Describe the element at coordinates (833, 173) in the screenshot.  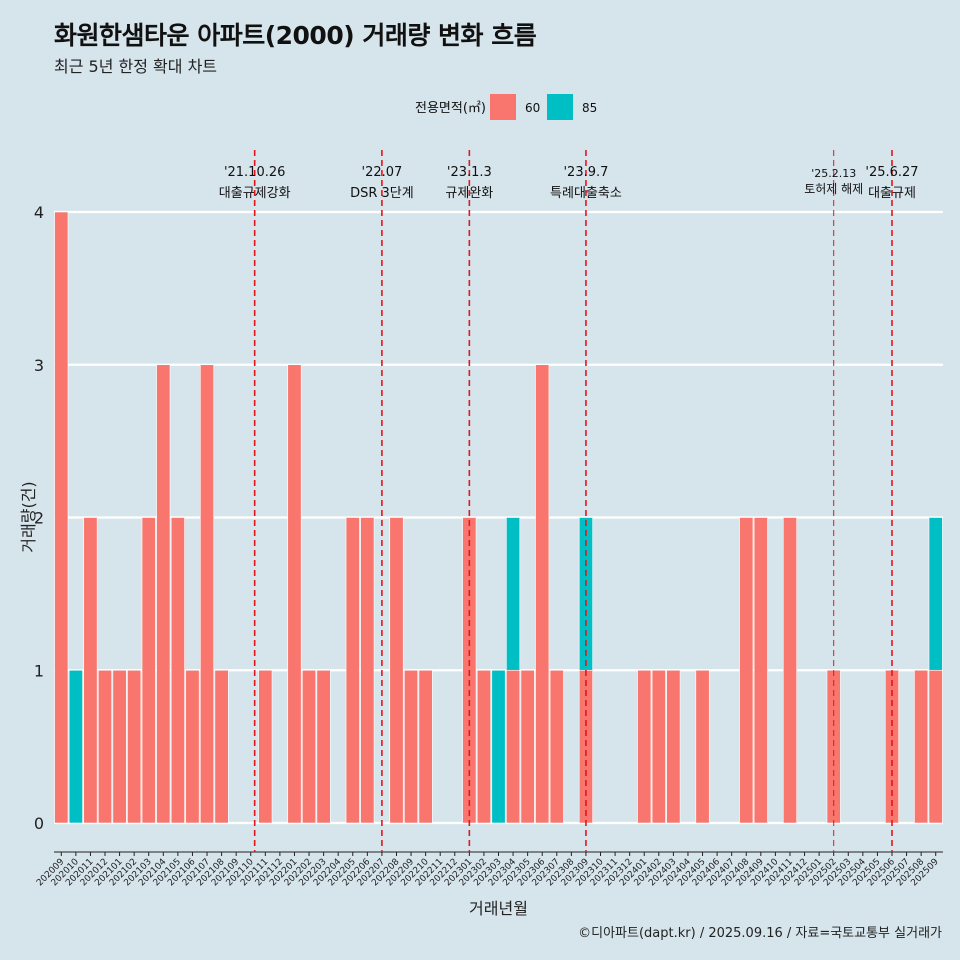
I see `event-date-label: '25.2.13` at that location.